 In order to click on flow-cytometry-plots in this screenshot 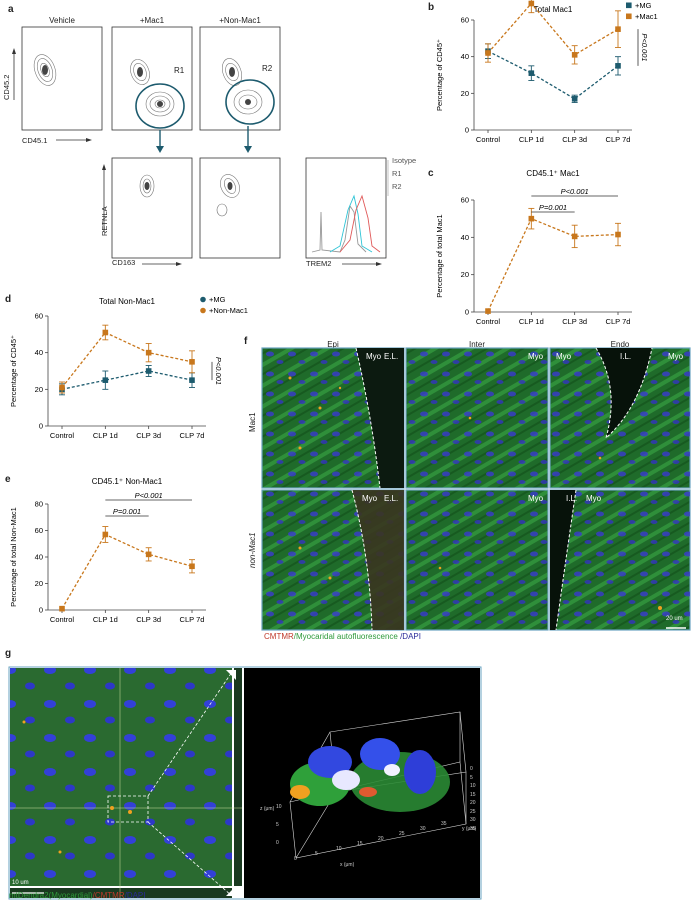, I will do `click(200, 146)`.